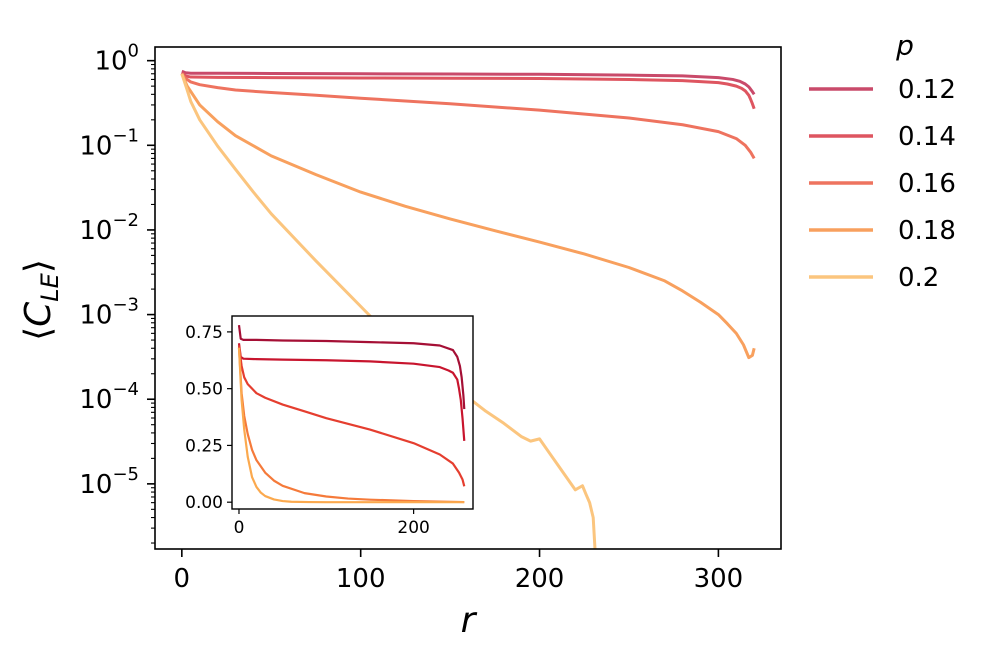 This screenshot has height=660, width=997. Describe the element at coordinates (927, 90) in the screenshot. I see `legend-label-p-0-12: 0.12` at that location.